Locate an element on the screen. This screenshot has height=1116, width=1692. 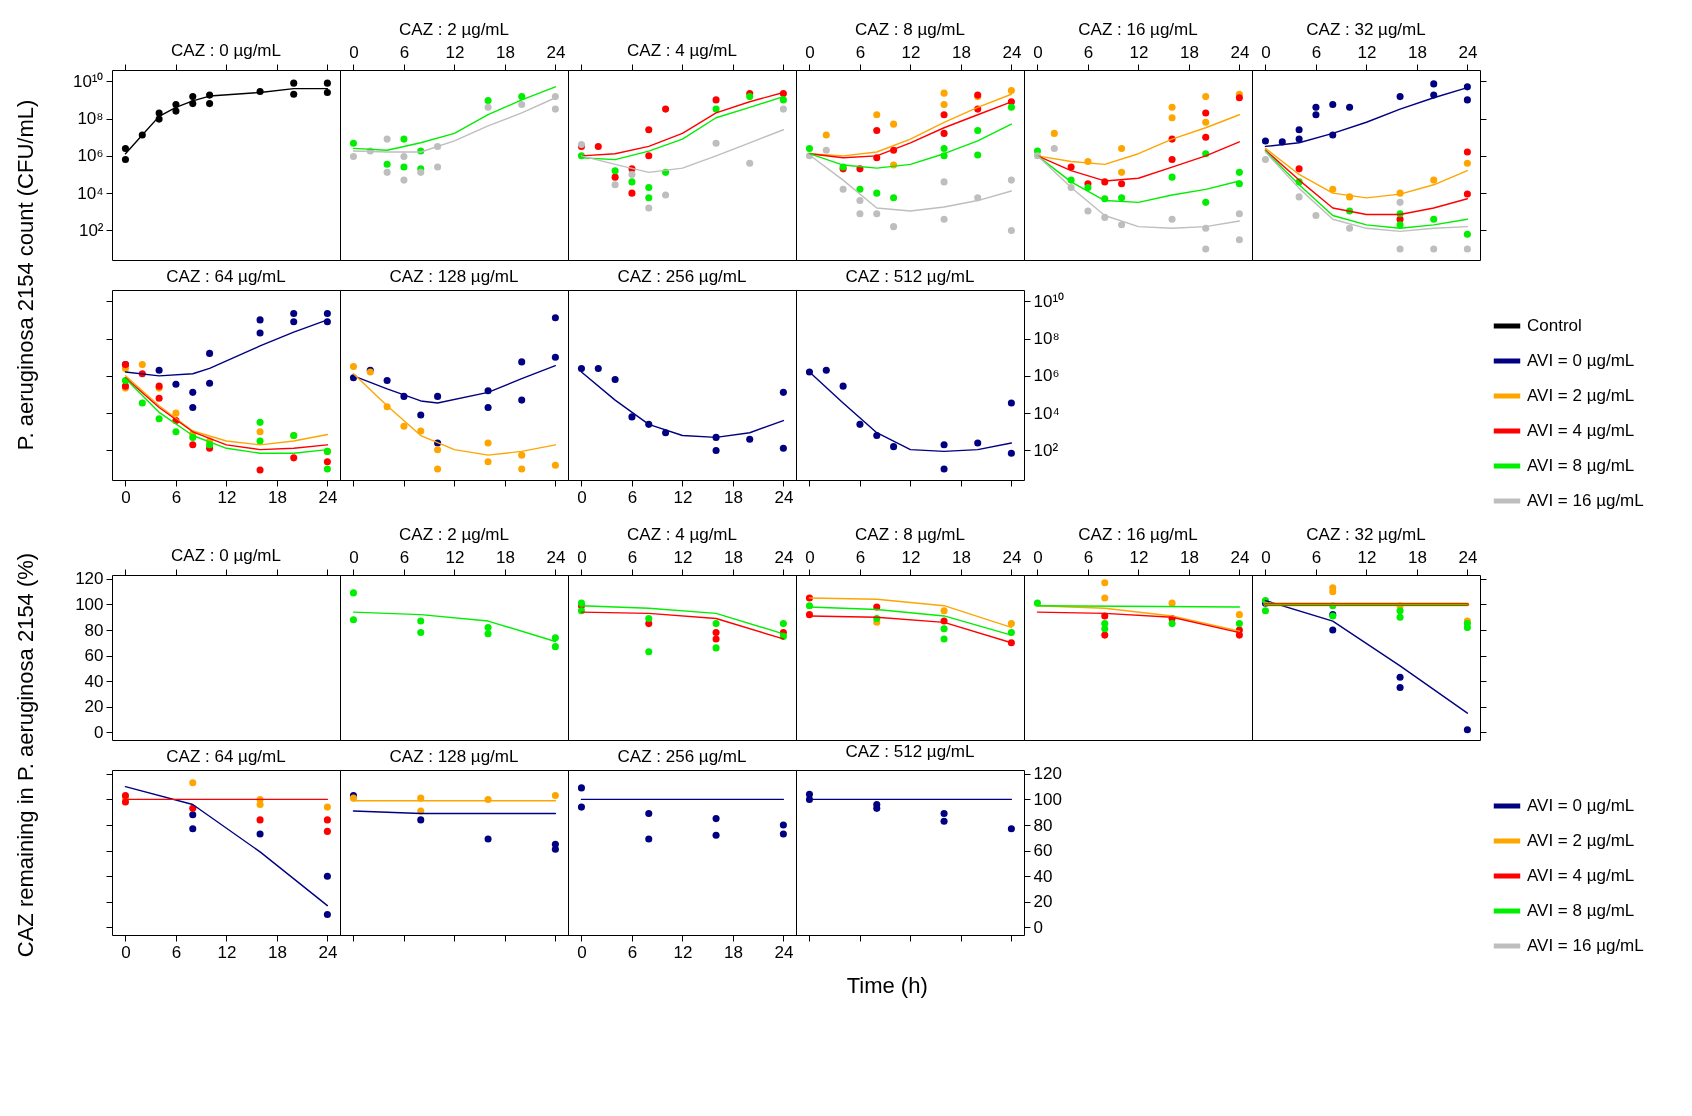
y-axis-title: CAZ remaining in P. aeruginosa 2154 (%) is located at coordinates (26, 755).